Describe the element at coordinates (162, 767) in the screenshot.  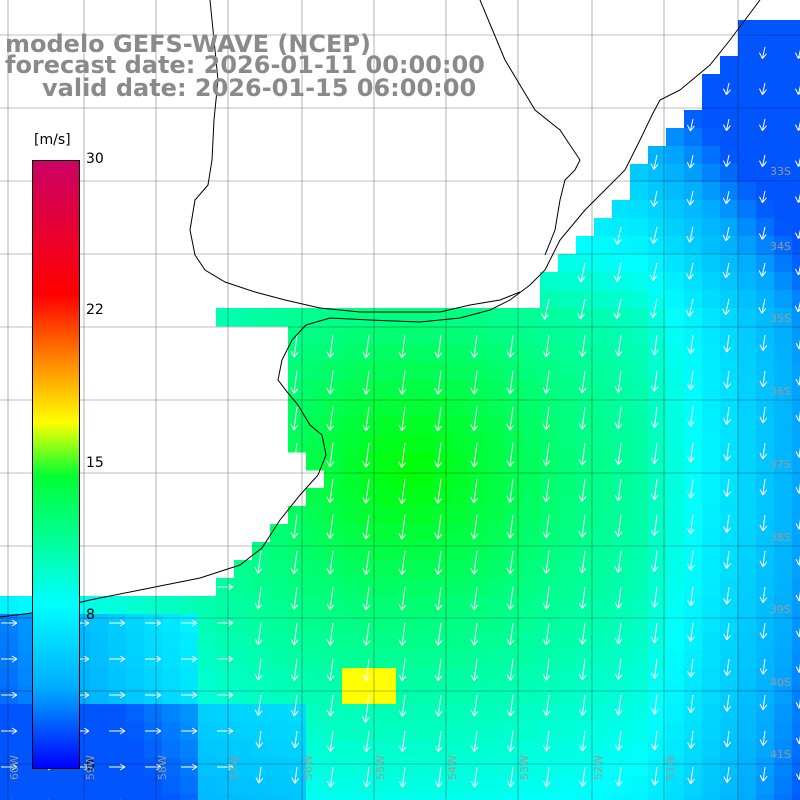
I see `lon-label-58W: 58W` at that location.